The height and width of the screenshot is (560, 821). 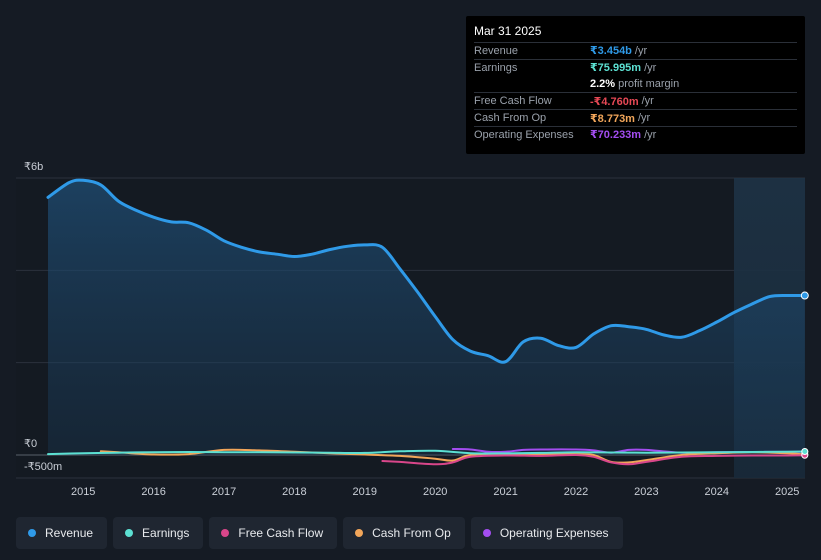 What do you see at coordinates (513, 101) in the screenshot?
I see `tooltip-row-label: Free Cash Flow` at bounding box center [513, 101].